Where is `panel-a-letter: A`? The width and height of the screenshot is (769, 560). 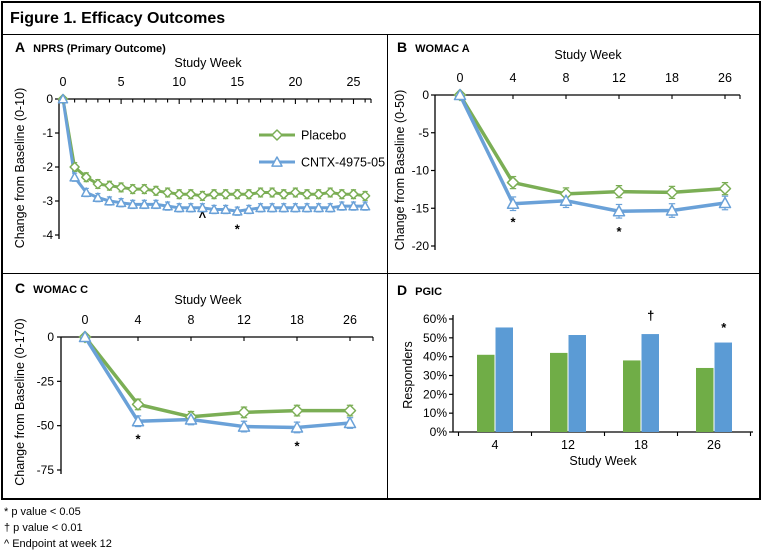 panel-a-letter: A is located at coordinates (20, 47).